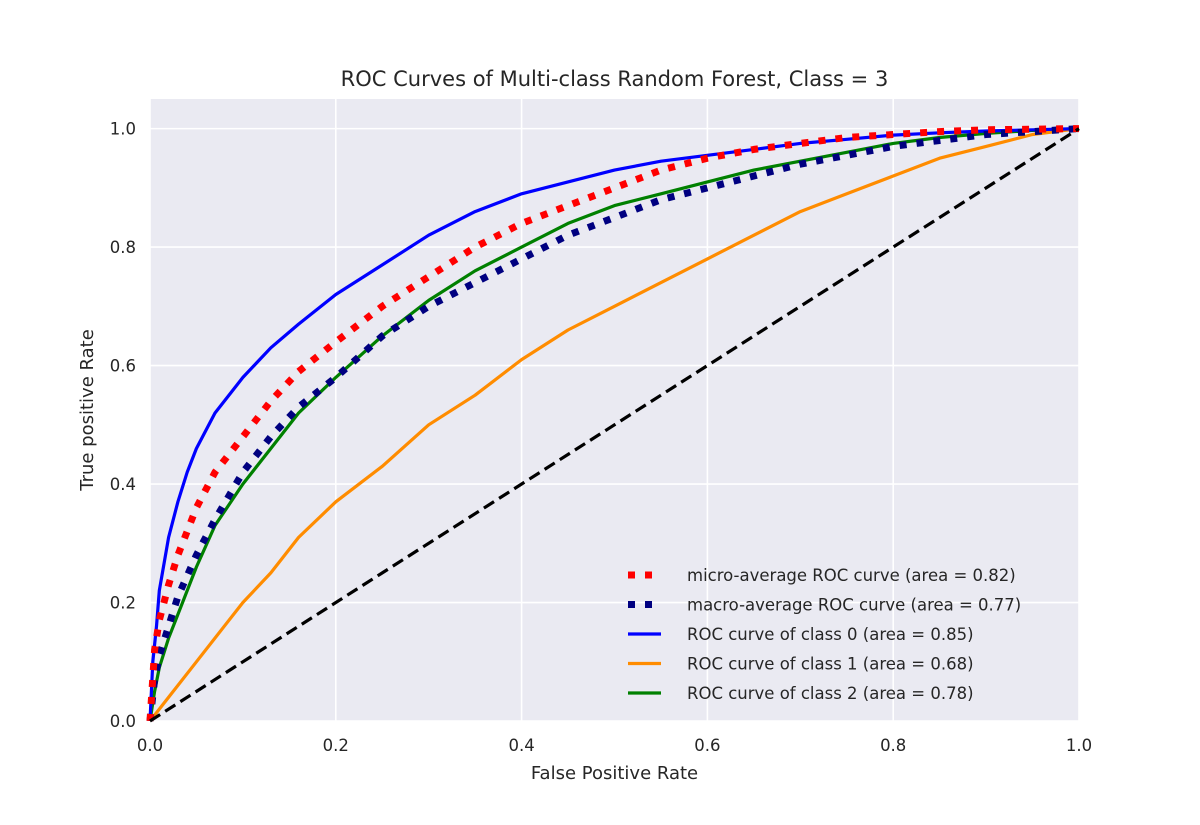 The height and width of the screenshot is (825, 1200). I want to click on y-axis-label: True positive Rate, so click(87, 410).